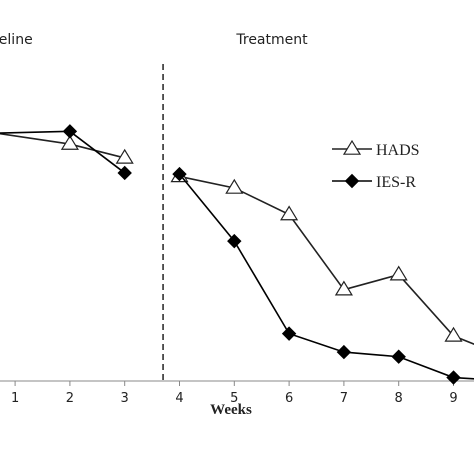 The width and height of the screenshot is (474, 474). What do you see at coordinates (16, 40) in the screenshot?
I see `phase-label-baseline: Baseline` at bounding box center [16, 40].